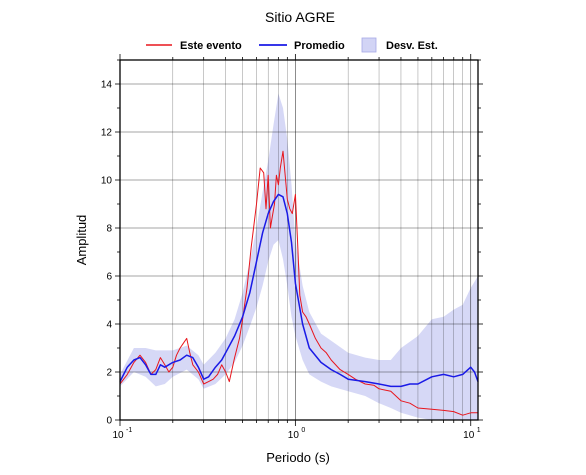 This screenshot has width=586, height=475. Describe the element at coordinates (109, 373) in the screenshot. I see `y-tick-label: 2` at that location.